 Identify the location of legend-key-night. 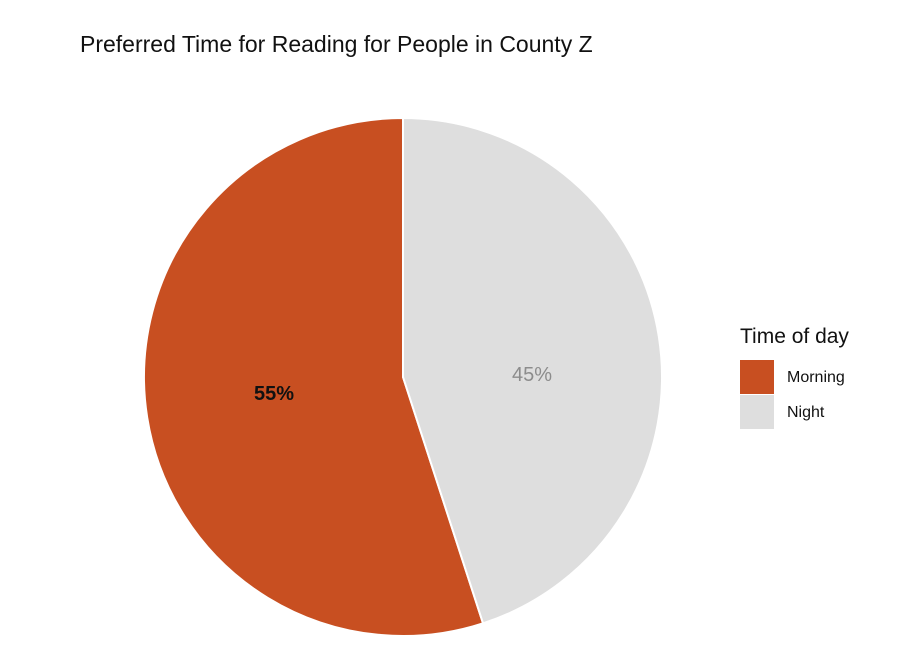
(757, 412).